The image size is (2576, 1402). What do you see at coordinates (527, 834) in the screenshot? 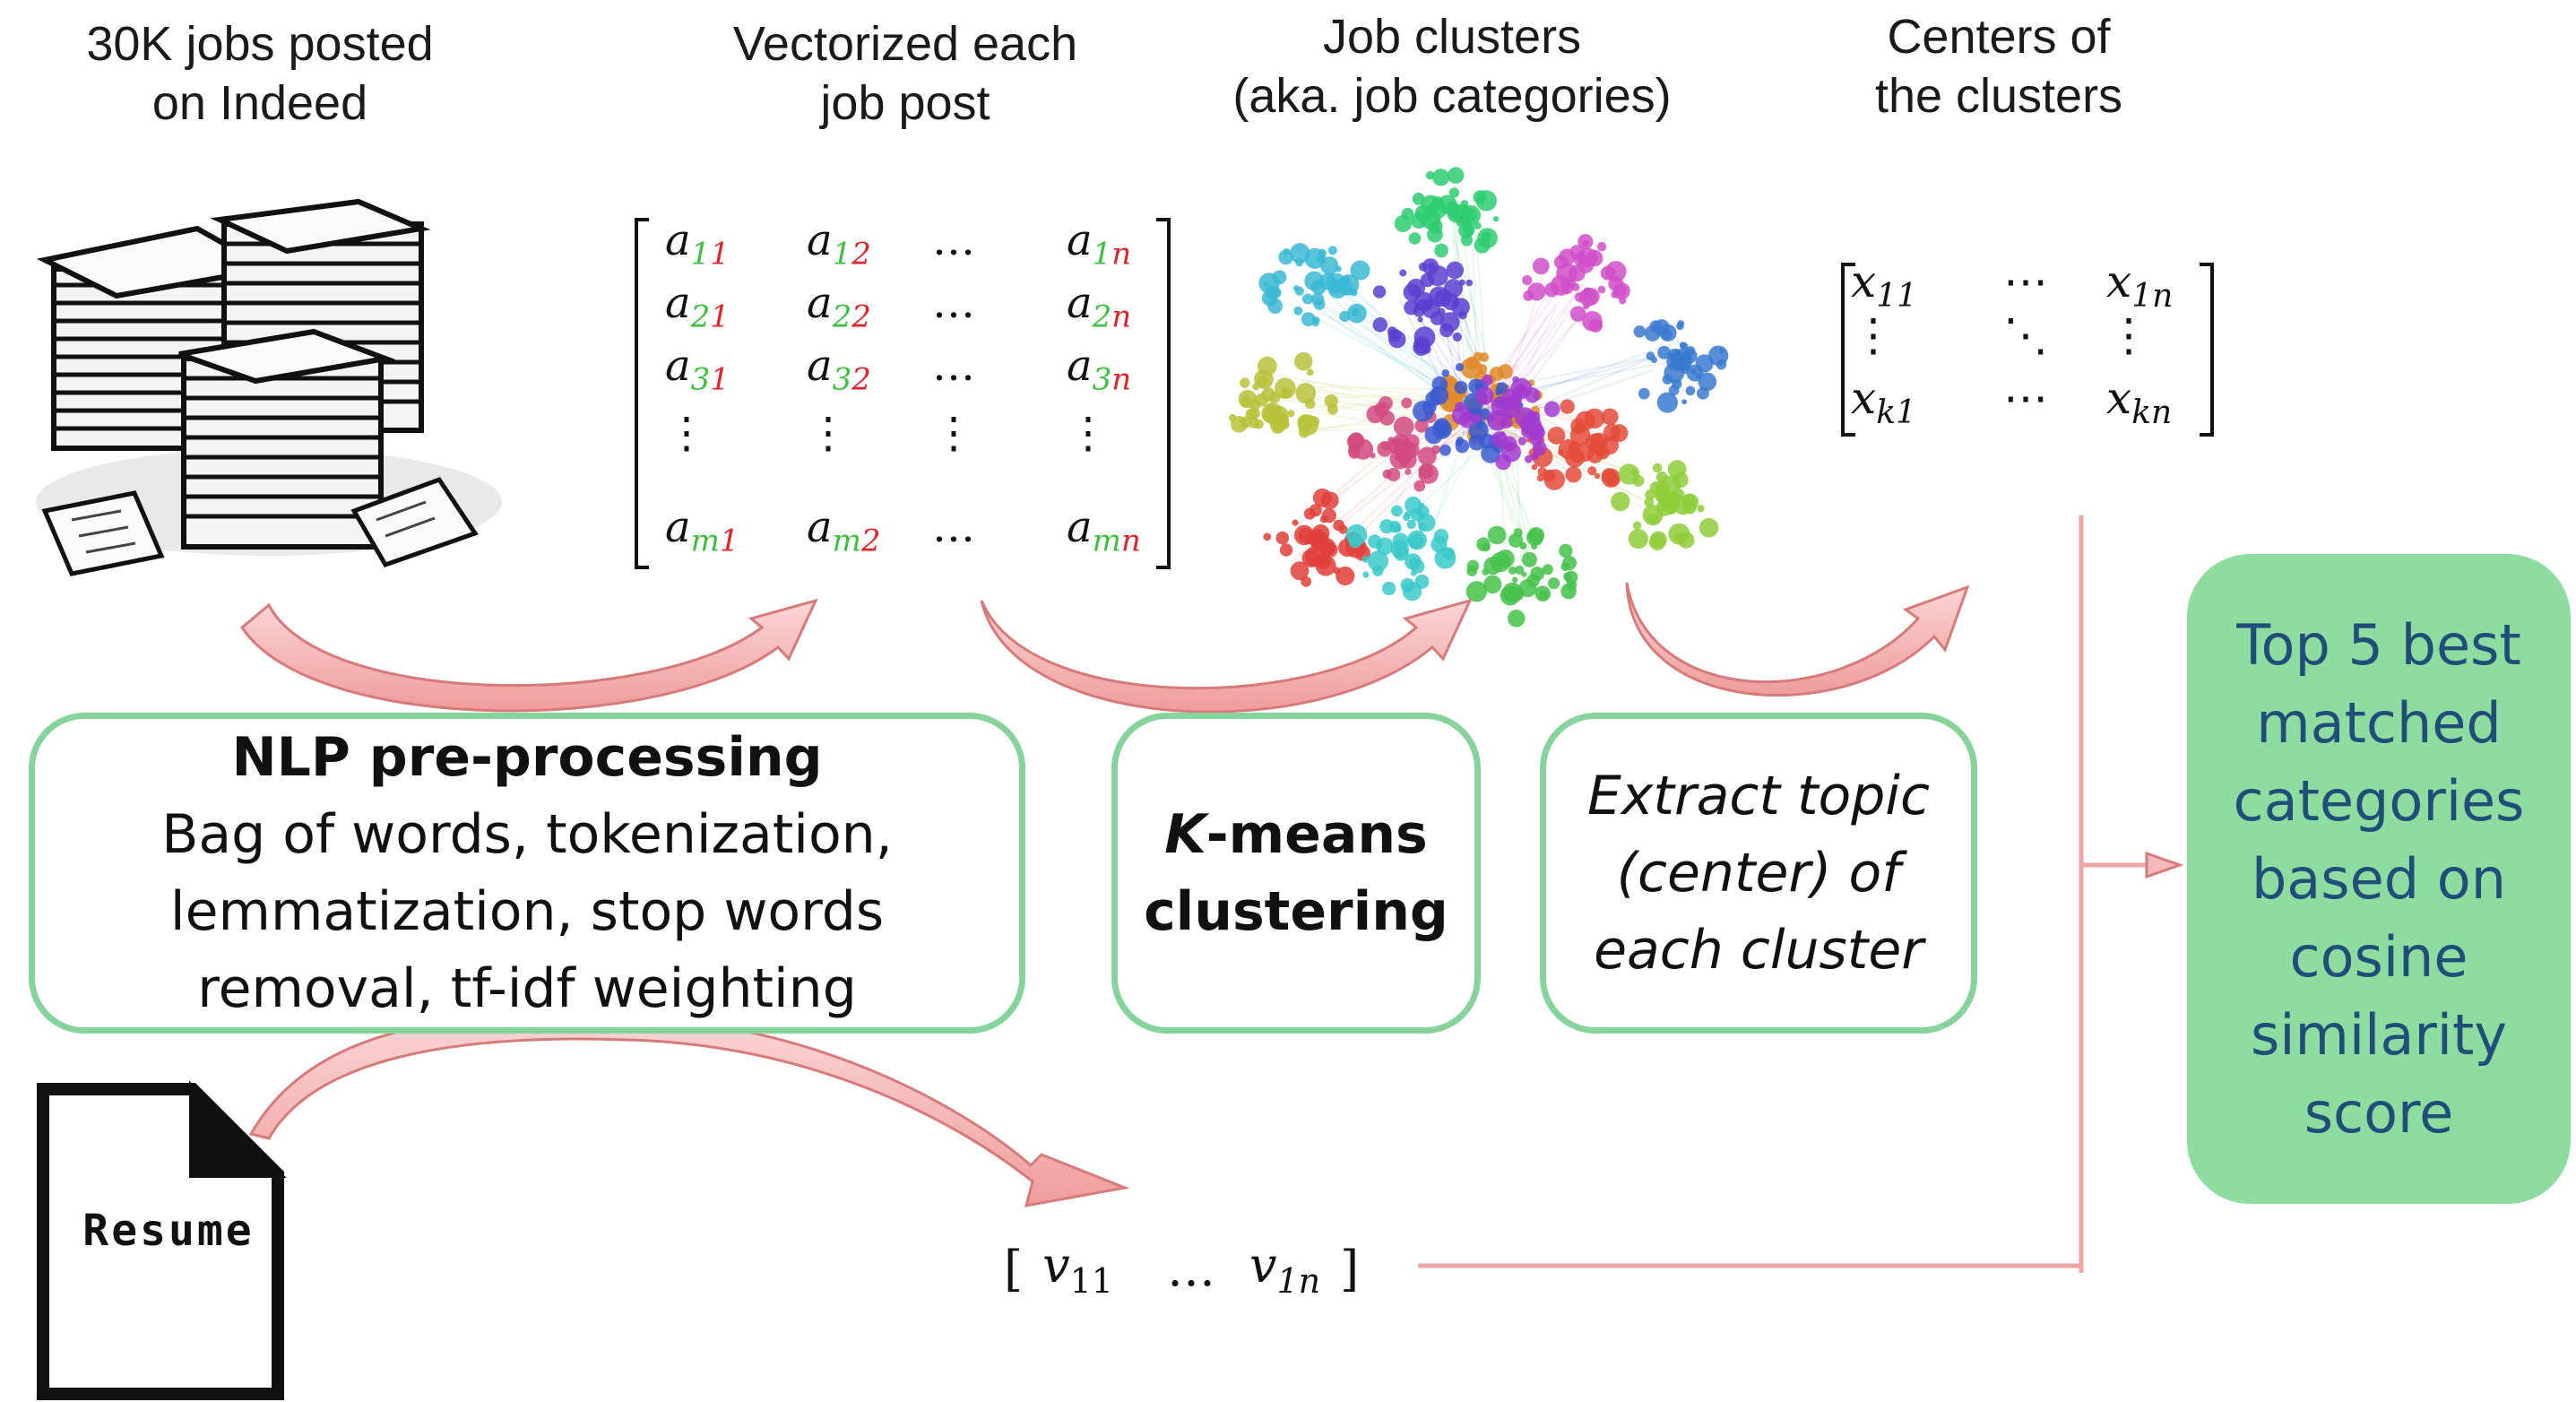
I see `nlp-line-1: Bag of words, tokenization,` at bounding box center [527, 834].